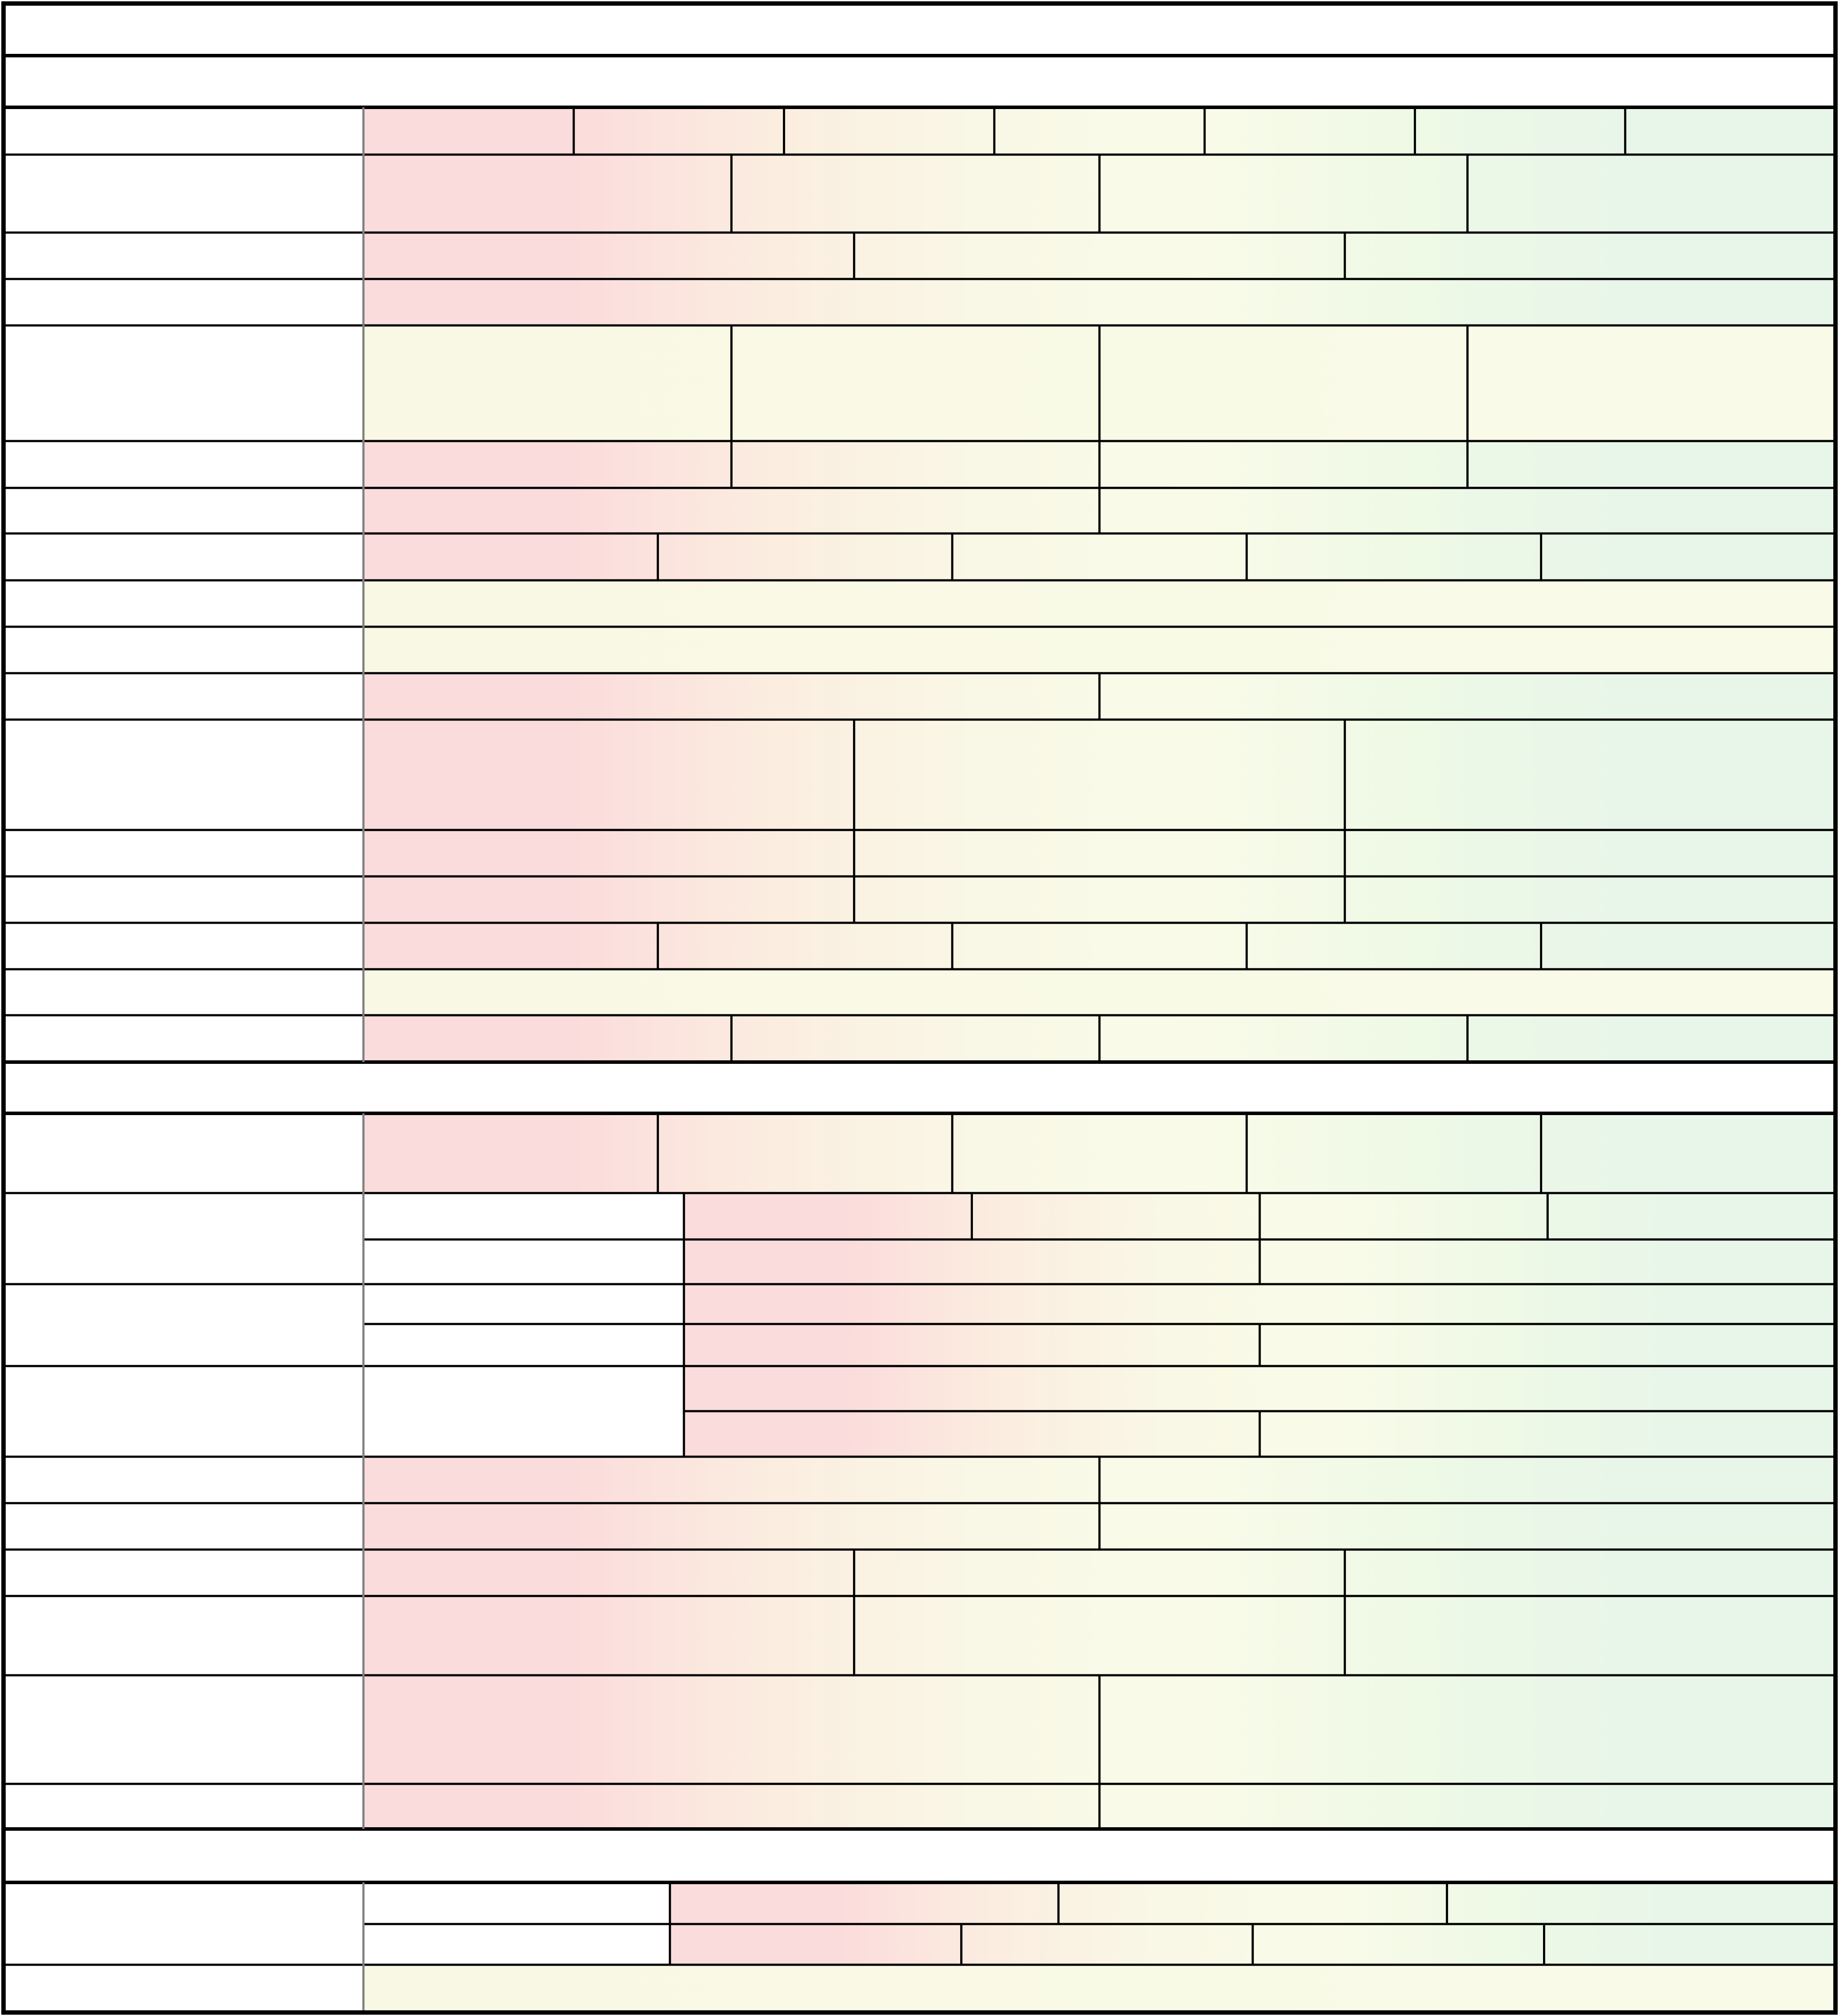 Image resolution: width=1839 pixels, height=2016 pixels. I want to click on s1-row-9-fill, so click(1099, 603).